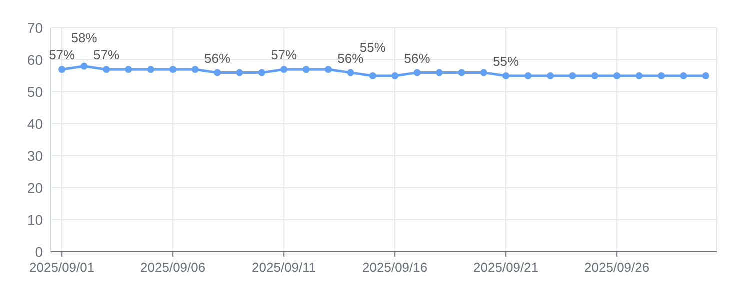 The width and height of the screenshot is (739, 298). What do you see at coordinates (35, 220) in the screenshot?
I see `y-tick-label: 10` at bounding box center [35, 220].